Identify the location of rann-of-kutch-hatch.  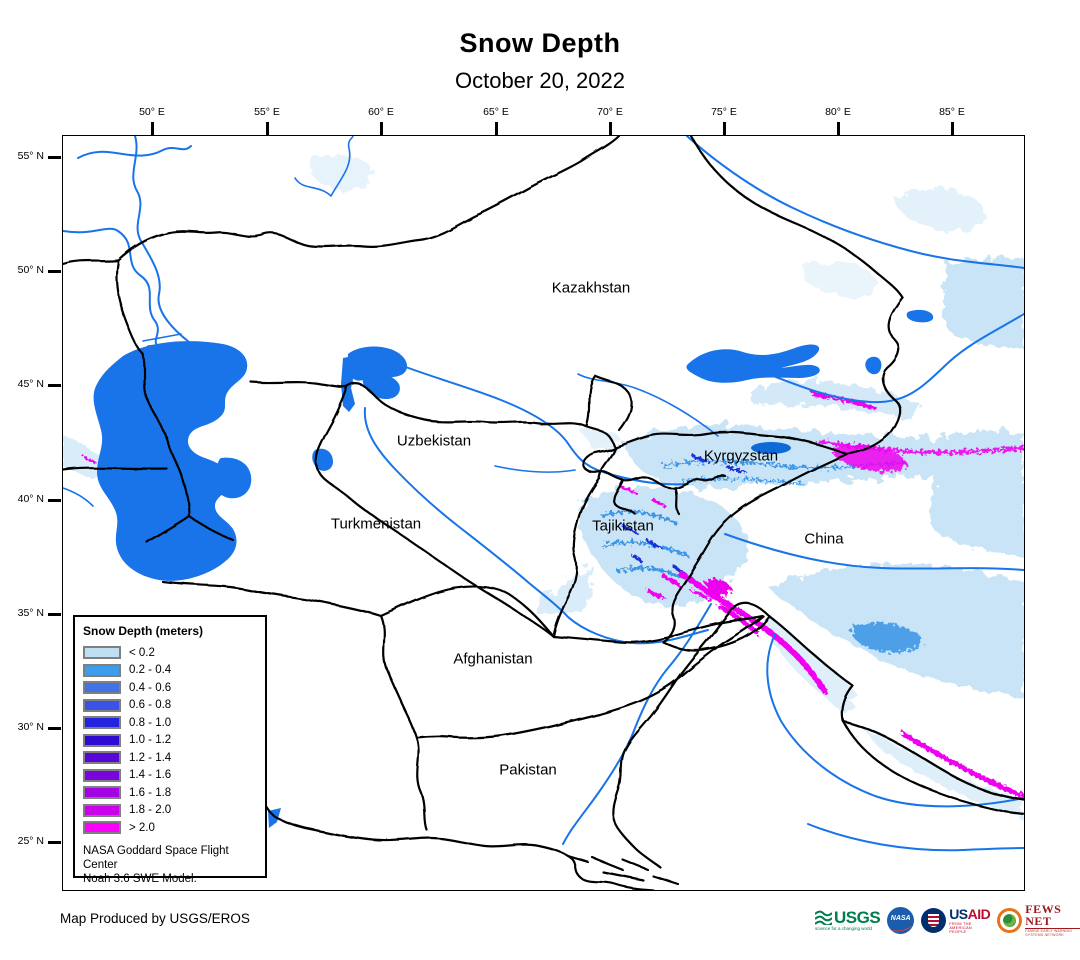
(623, 870).